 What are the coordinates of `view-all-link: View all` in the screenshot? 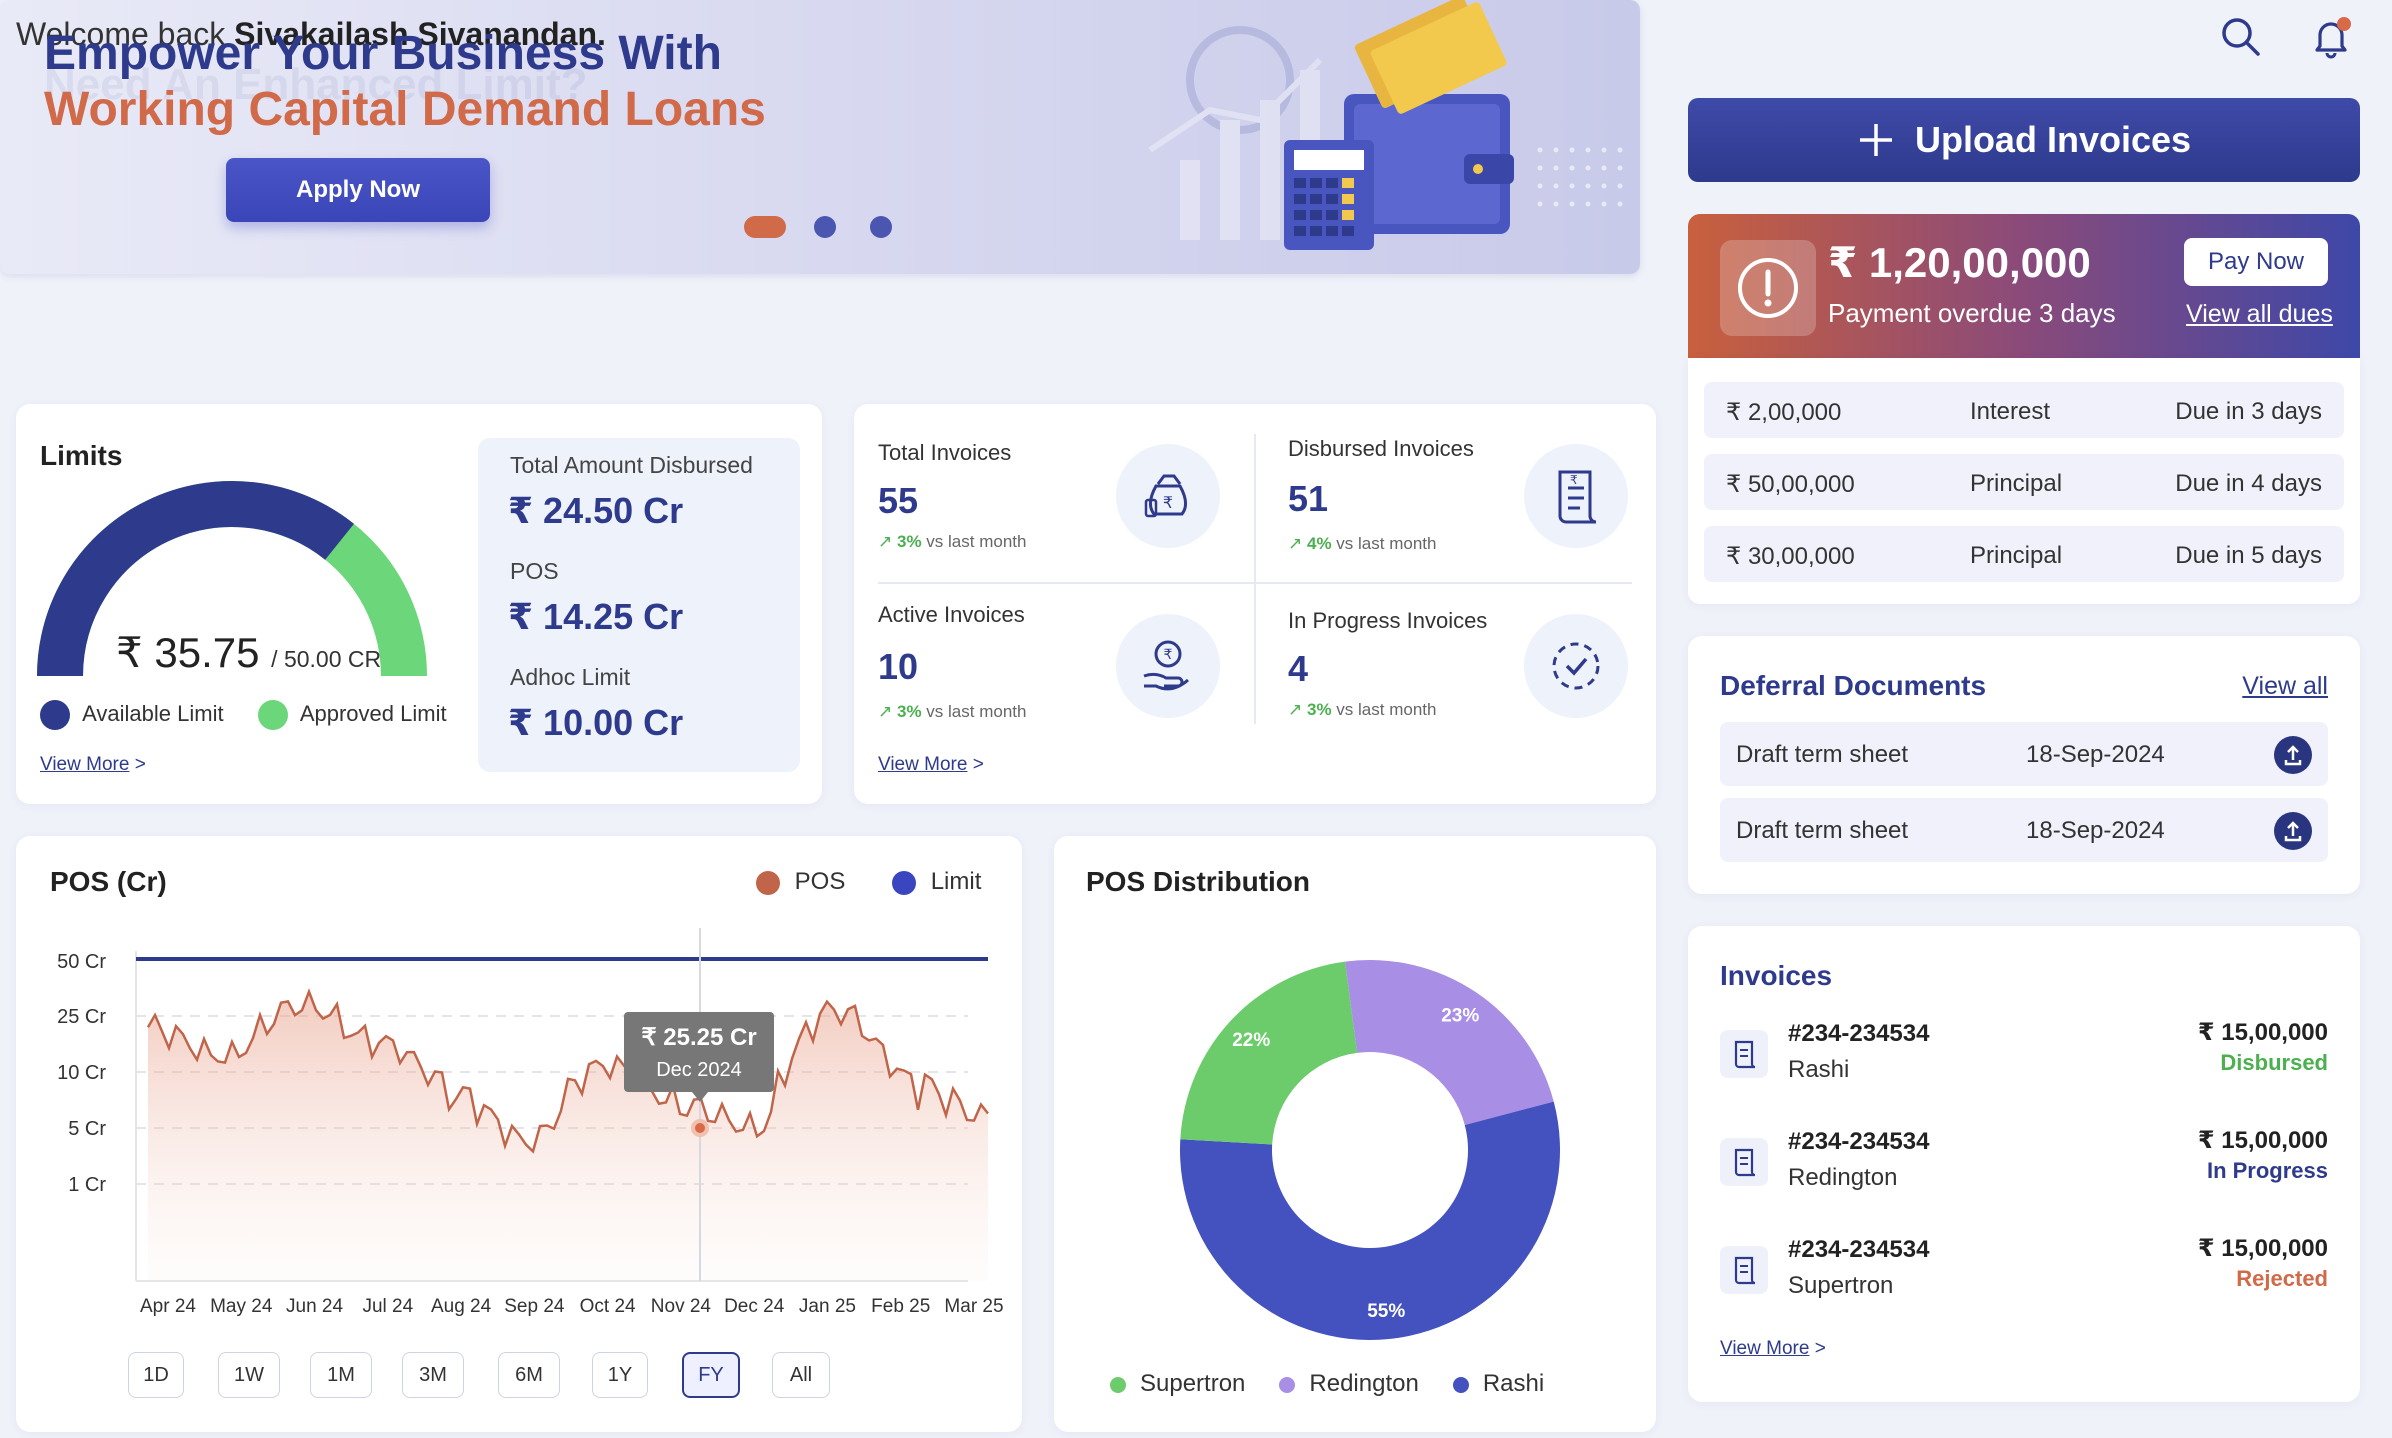 It's located at (2285, 686).